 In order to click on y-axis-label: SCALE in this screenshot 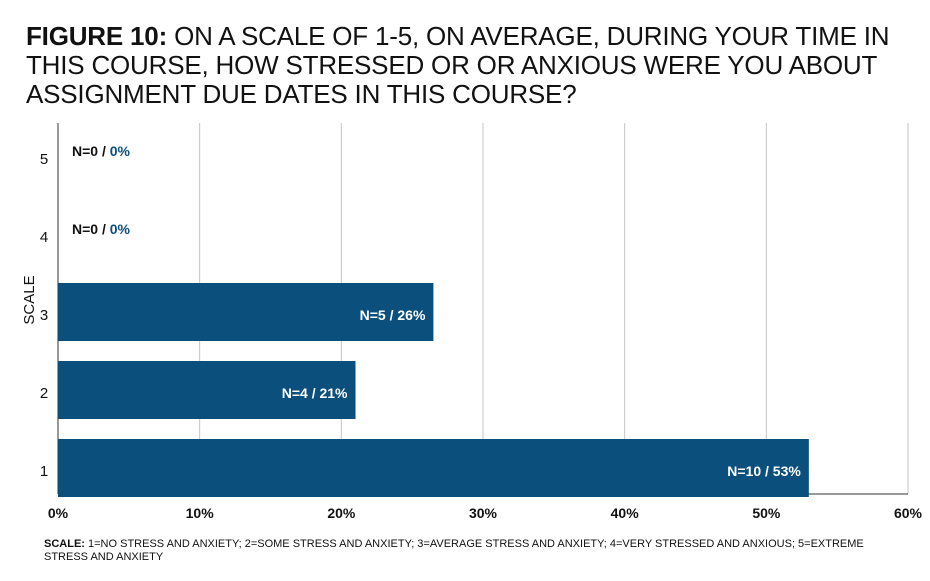, I will do `click(29, 299)`.